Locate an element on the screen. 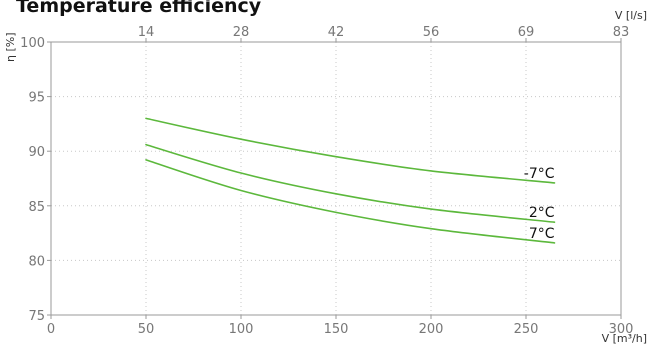  y-tick-label-0: 75 is located at coordinates (36, 316).